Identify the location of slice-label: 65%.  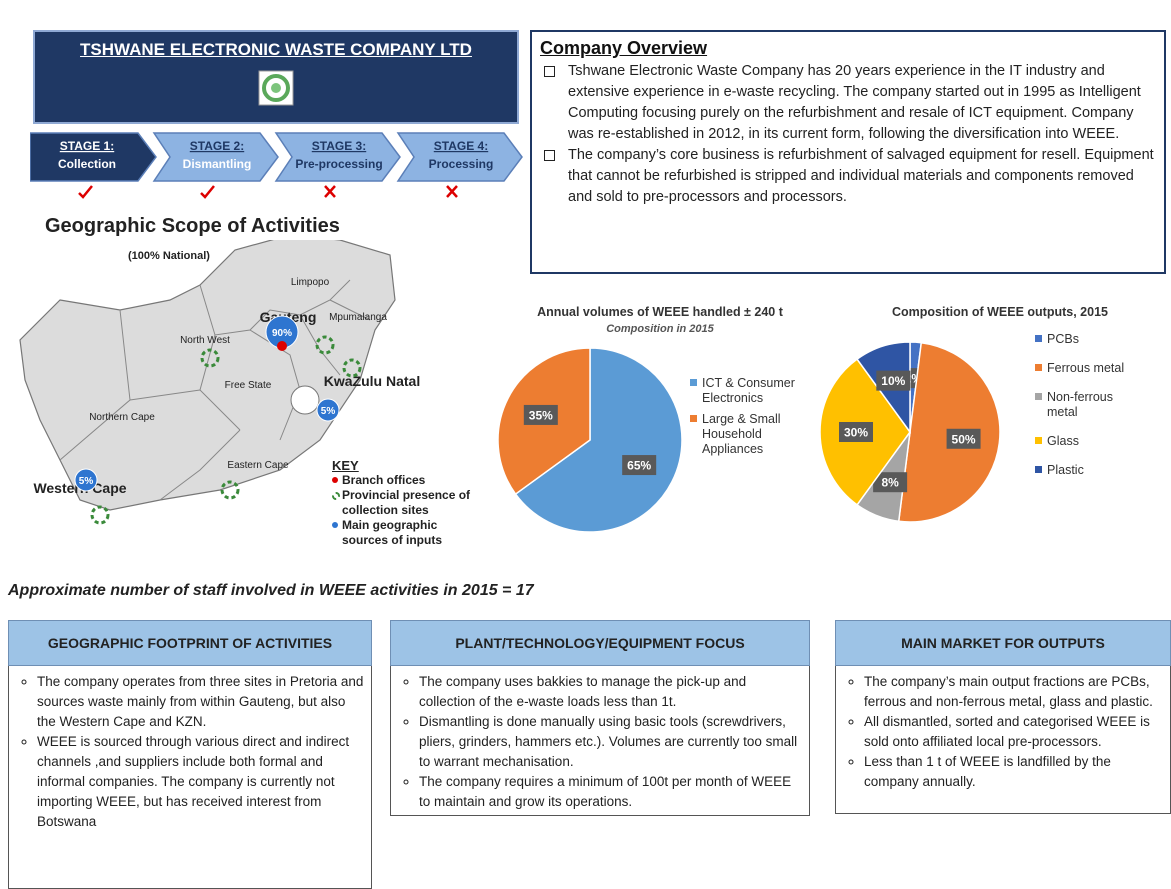
(639, 466).